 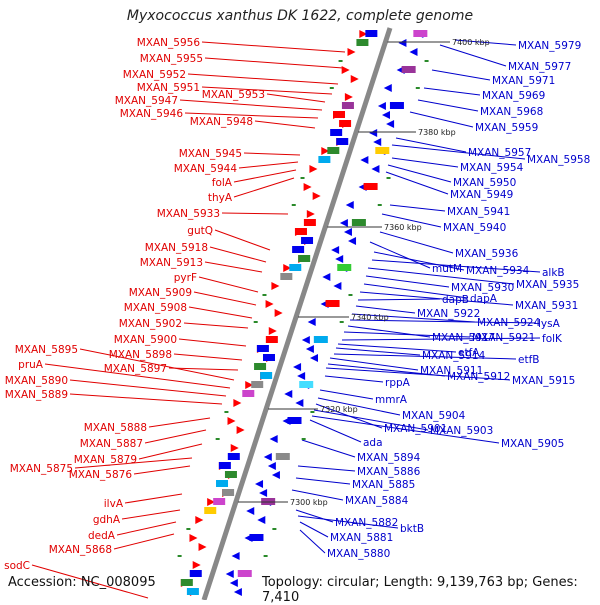 What do you see at coordinates (105, 460) in the screenshot?
I see `gene-label: MXAN_5879` at bounding box center [105, 460].